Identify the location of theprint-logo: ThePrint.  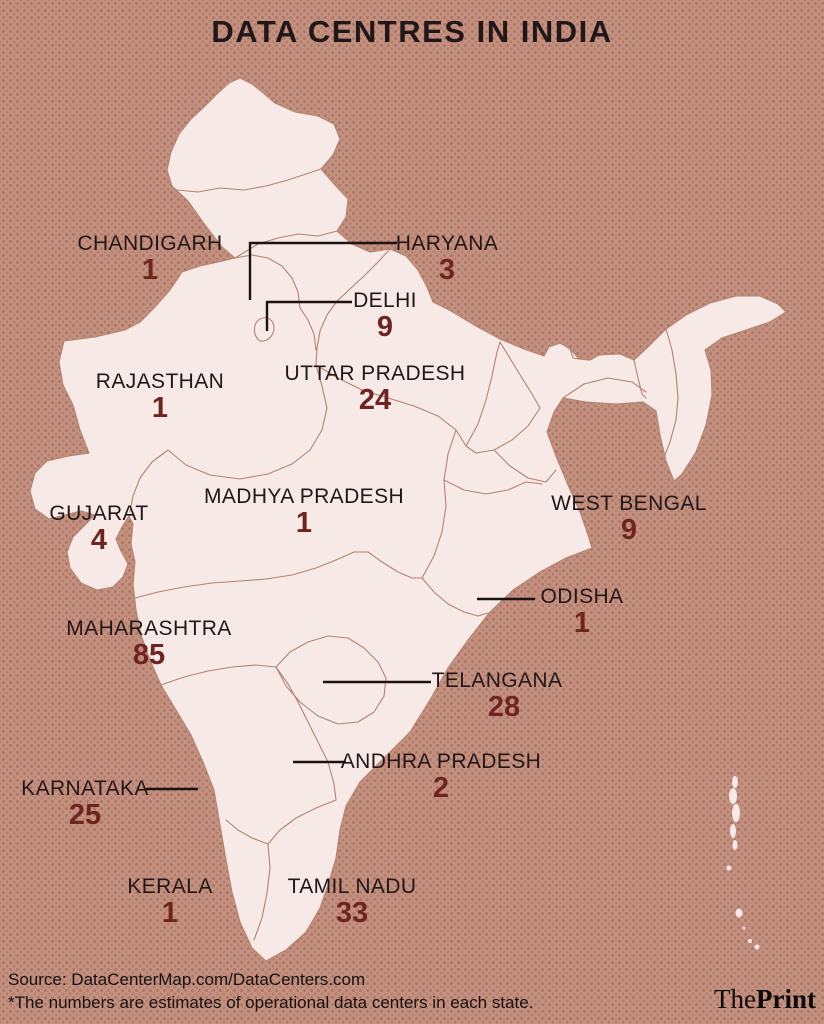
(765, 999).